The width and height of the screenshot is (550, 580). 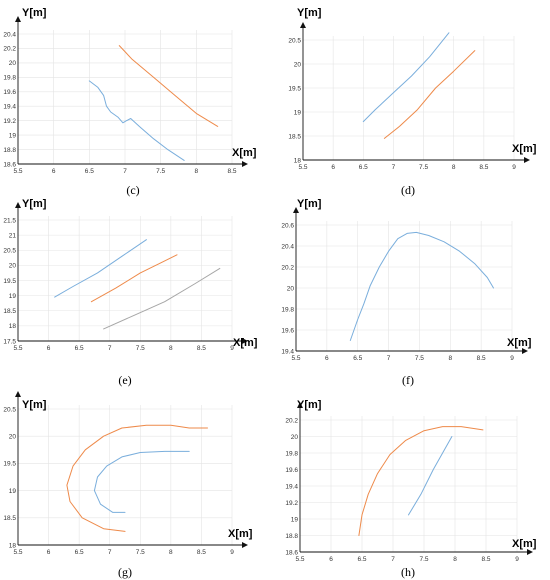 I want to click on panel-label: (g), so click(x=125, y=572).